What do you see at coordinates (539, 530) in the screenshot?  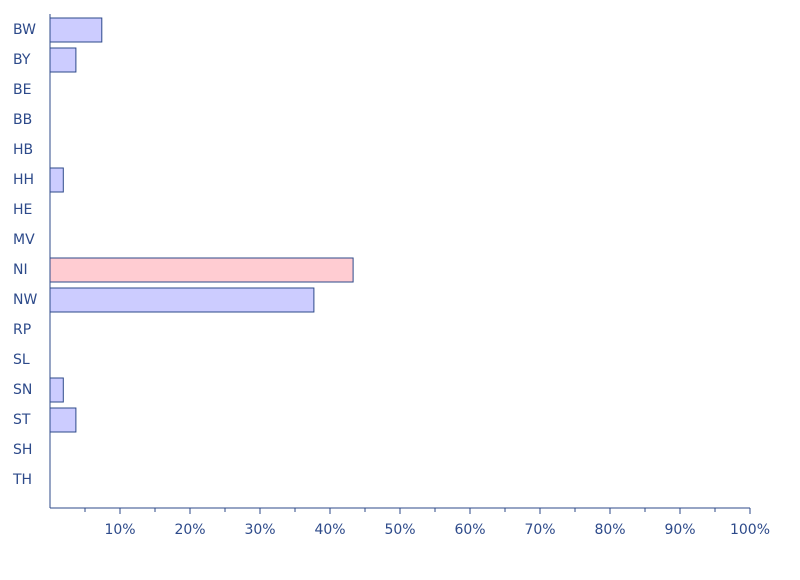 I see `x-tick-label: 70%` at bounding box center [539, 530].